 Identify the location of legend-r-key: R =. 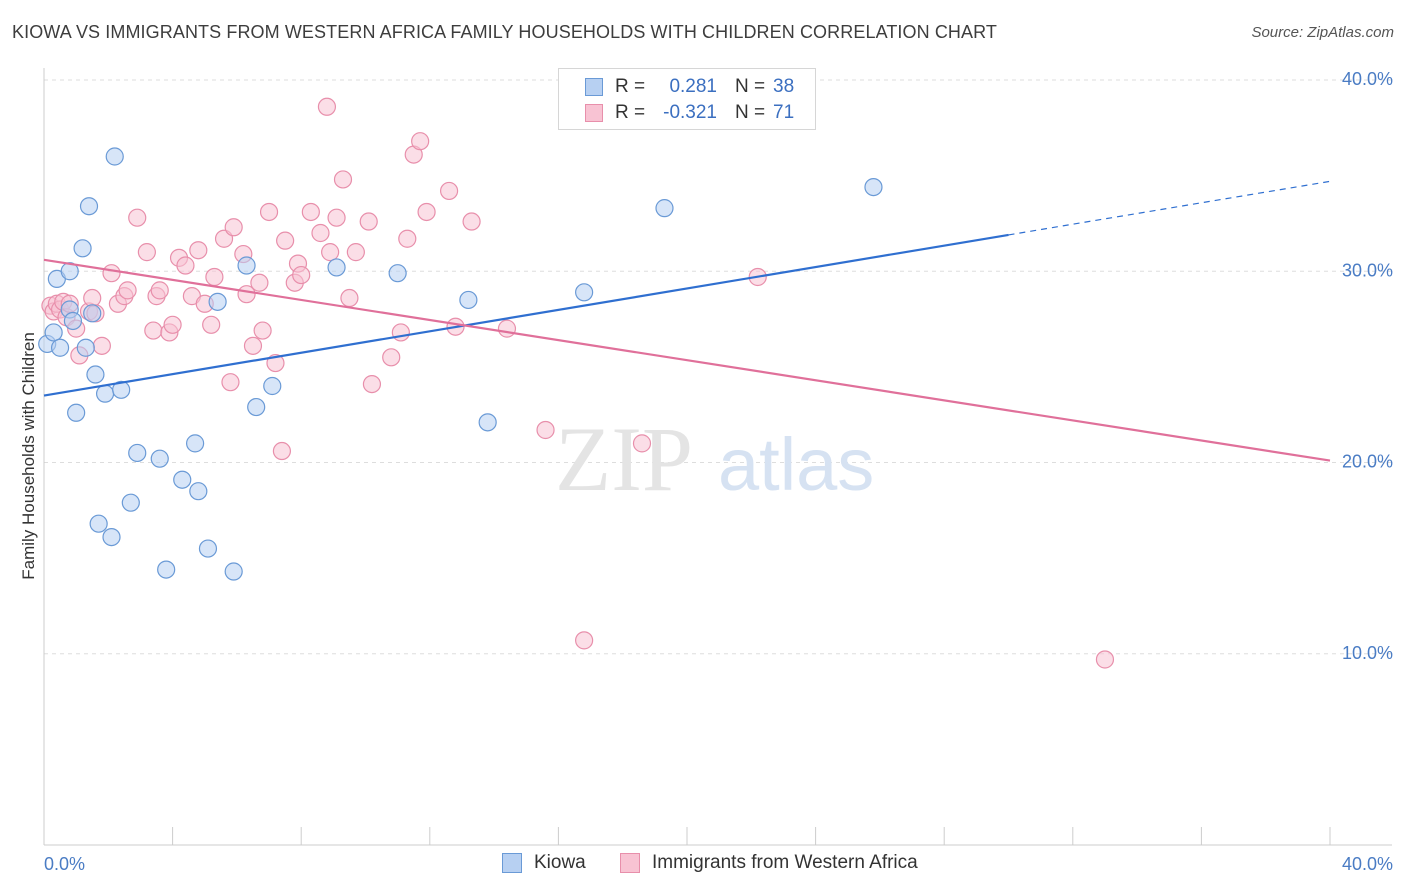
(630, 112).